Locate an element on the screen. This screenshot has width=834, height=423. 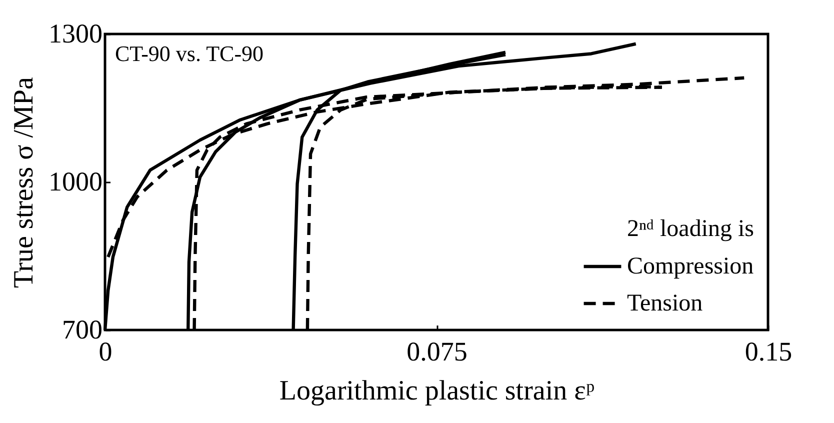
legend-label: Tension is located at coordinates (665, 303).